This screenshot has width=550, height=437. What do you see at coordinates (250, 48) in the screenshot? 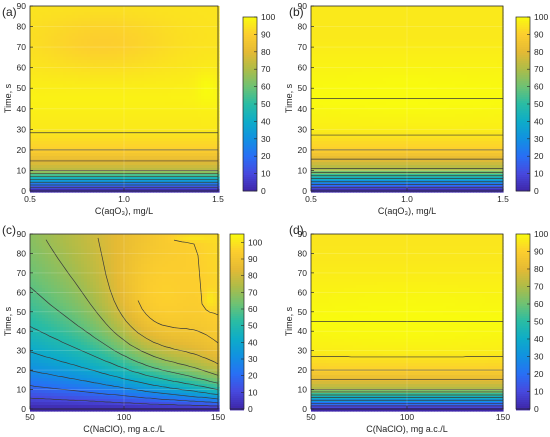
I see `colorbar-segment` at bounding box center [250, 48].